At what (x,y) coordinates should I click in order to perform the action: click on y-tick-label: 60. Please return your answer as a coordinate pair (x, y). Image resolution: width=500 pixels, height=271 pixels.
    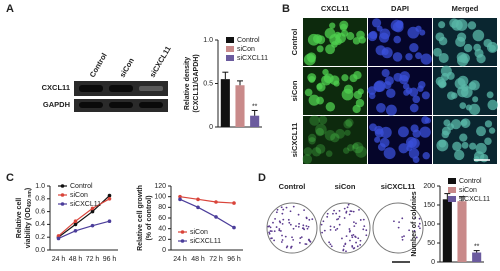
    Looking at the image, I should click on (162, 218).